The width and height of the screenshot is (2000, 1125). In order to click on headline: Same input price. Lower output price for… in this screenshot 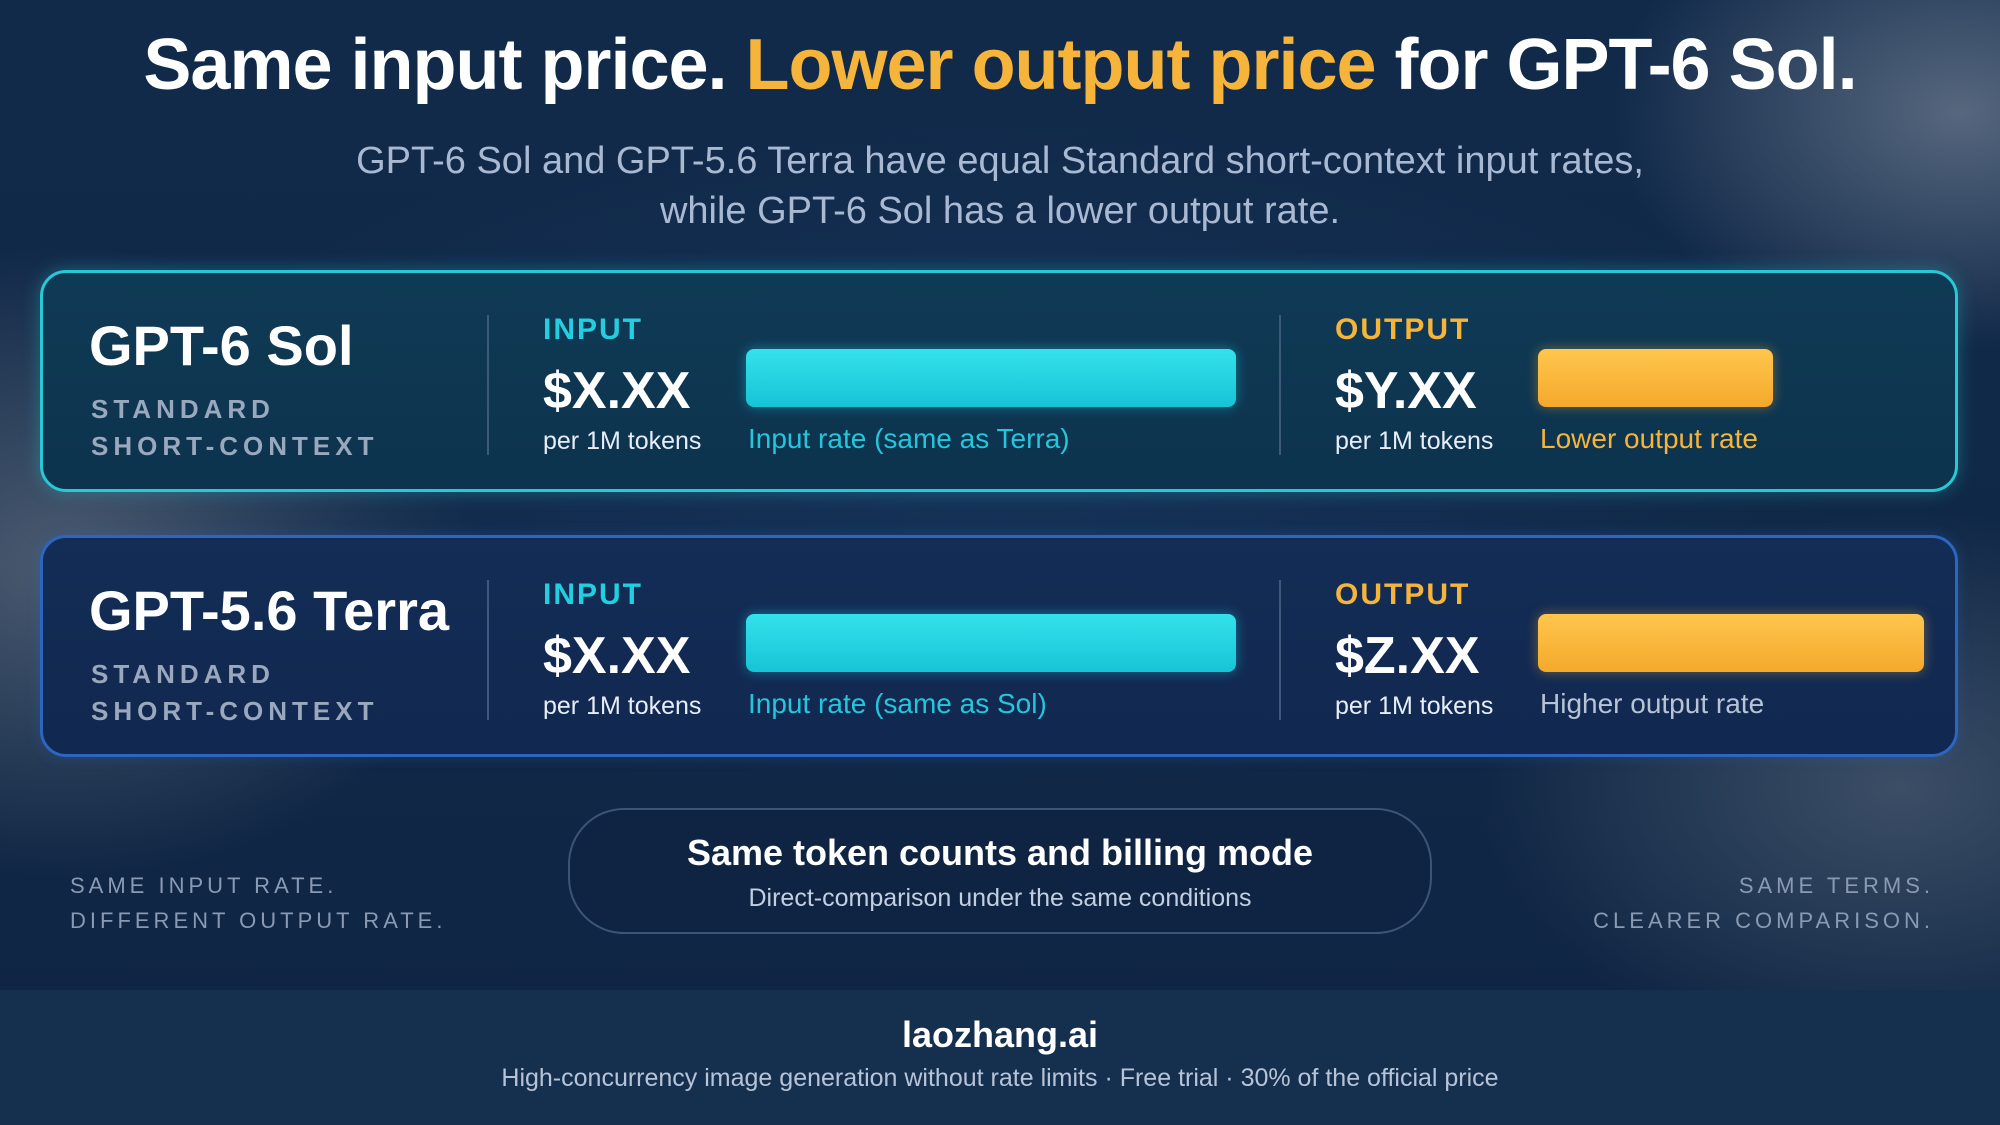, I will do `click(1000, 65)`.